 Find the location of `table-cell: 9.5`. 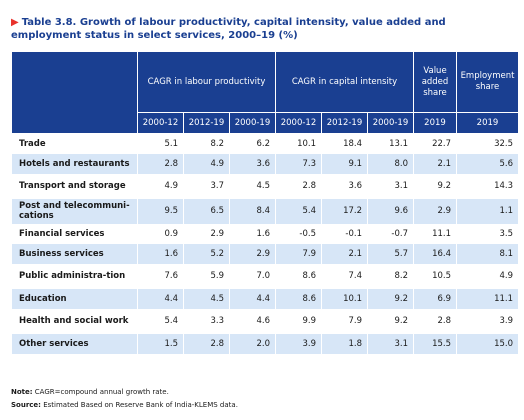

table-cell: 9.5 is located at coordinates (160, 211).